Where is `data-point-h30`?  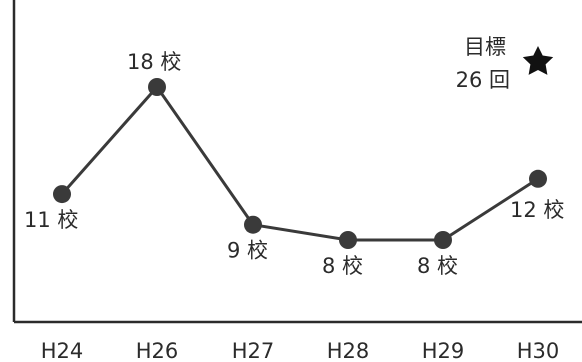 data-point-h30 is located at coordinates (538, 178).